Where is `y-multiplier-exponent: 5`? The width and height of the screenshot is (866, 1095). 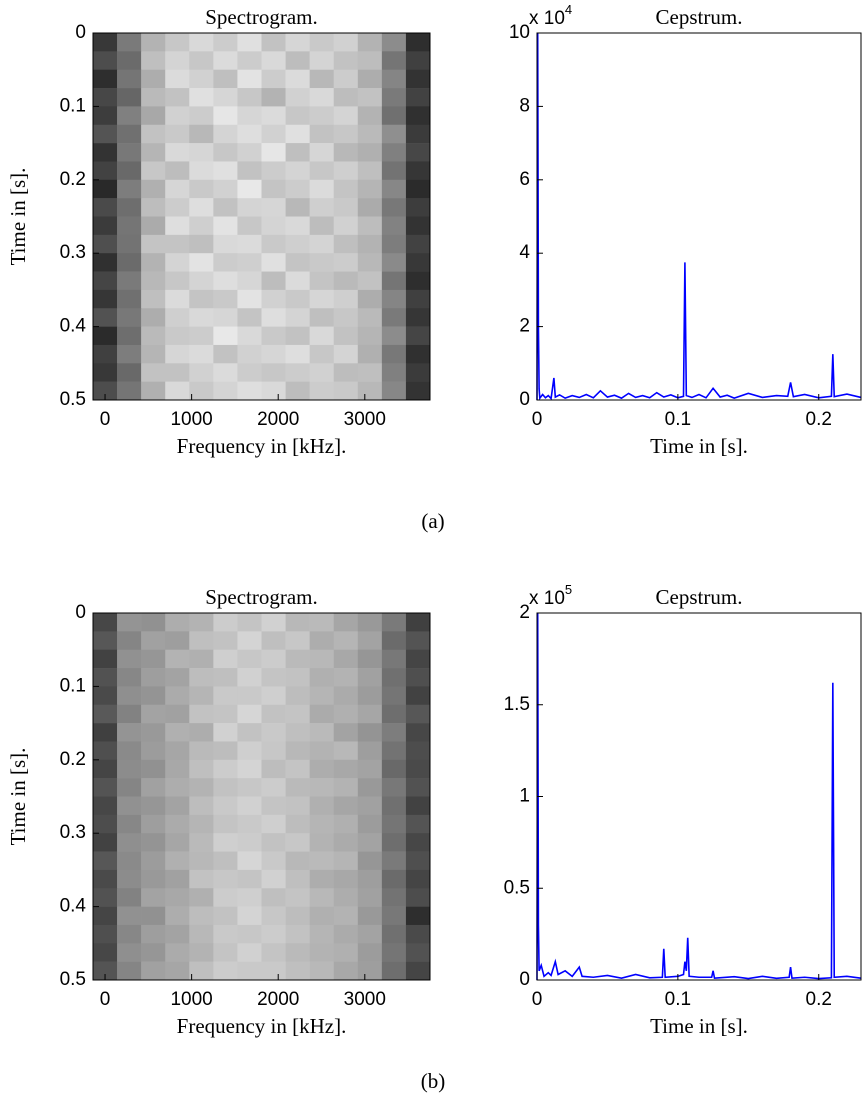 y-multiplier-exponent: 5 is located at coordinates (568, 589).